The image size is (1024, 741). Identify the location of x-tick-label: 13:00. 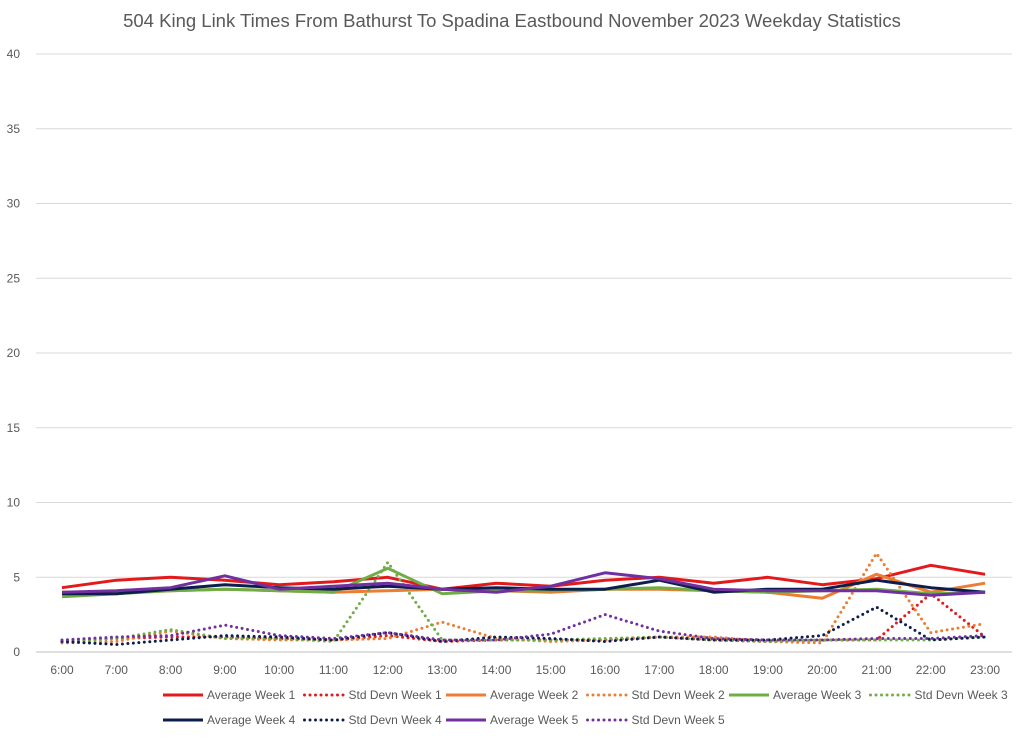
(442, 670).